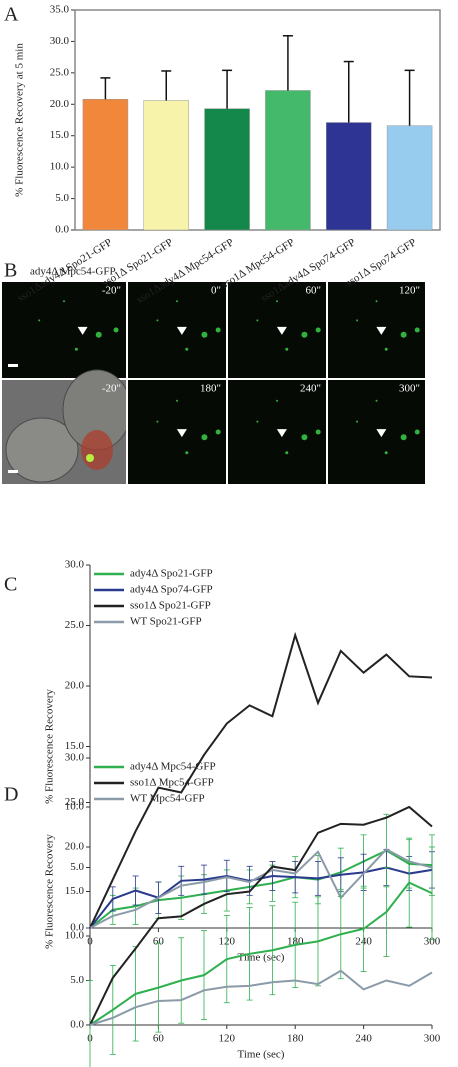 The height and width of the screenshot is (1067, 458). I want to click on time-label: 0", so click(216, 291).